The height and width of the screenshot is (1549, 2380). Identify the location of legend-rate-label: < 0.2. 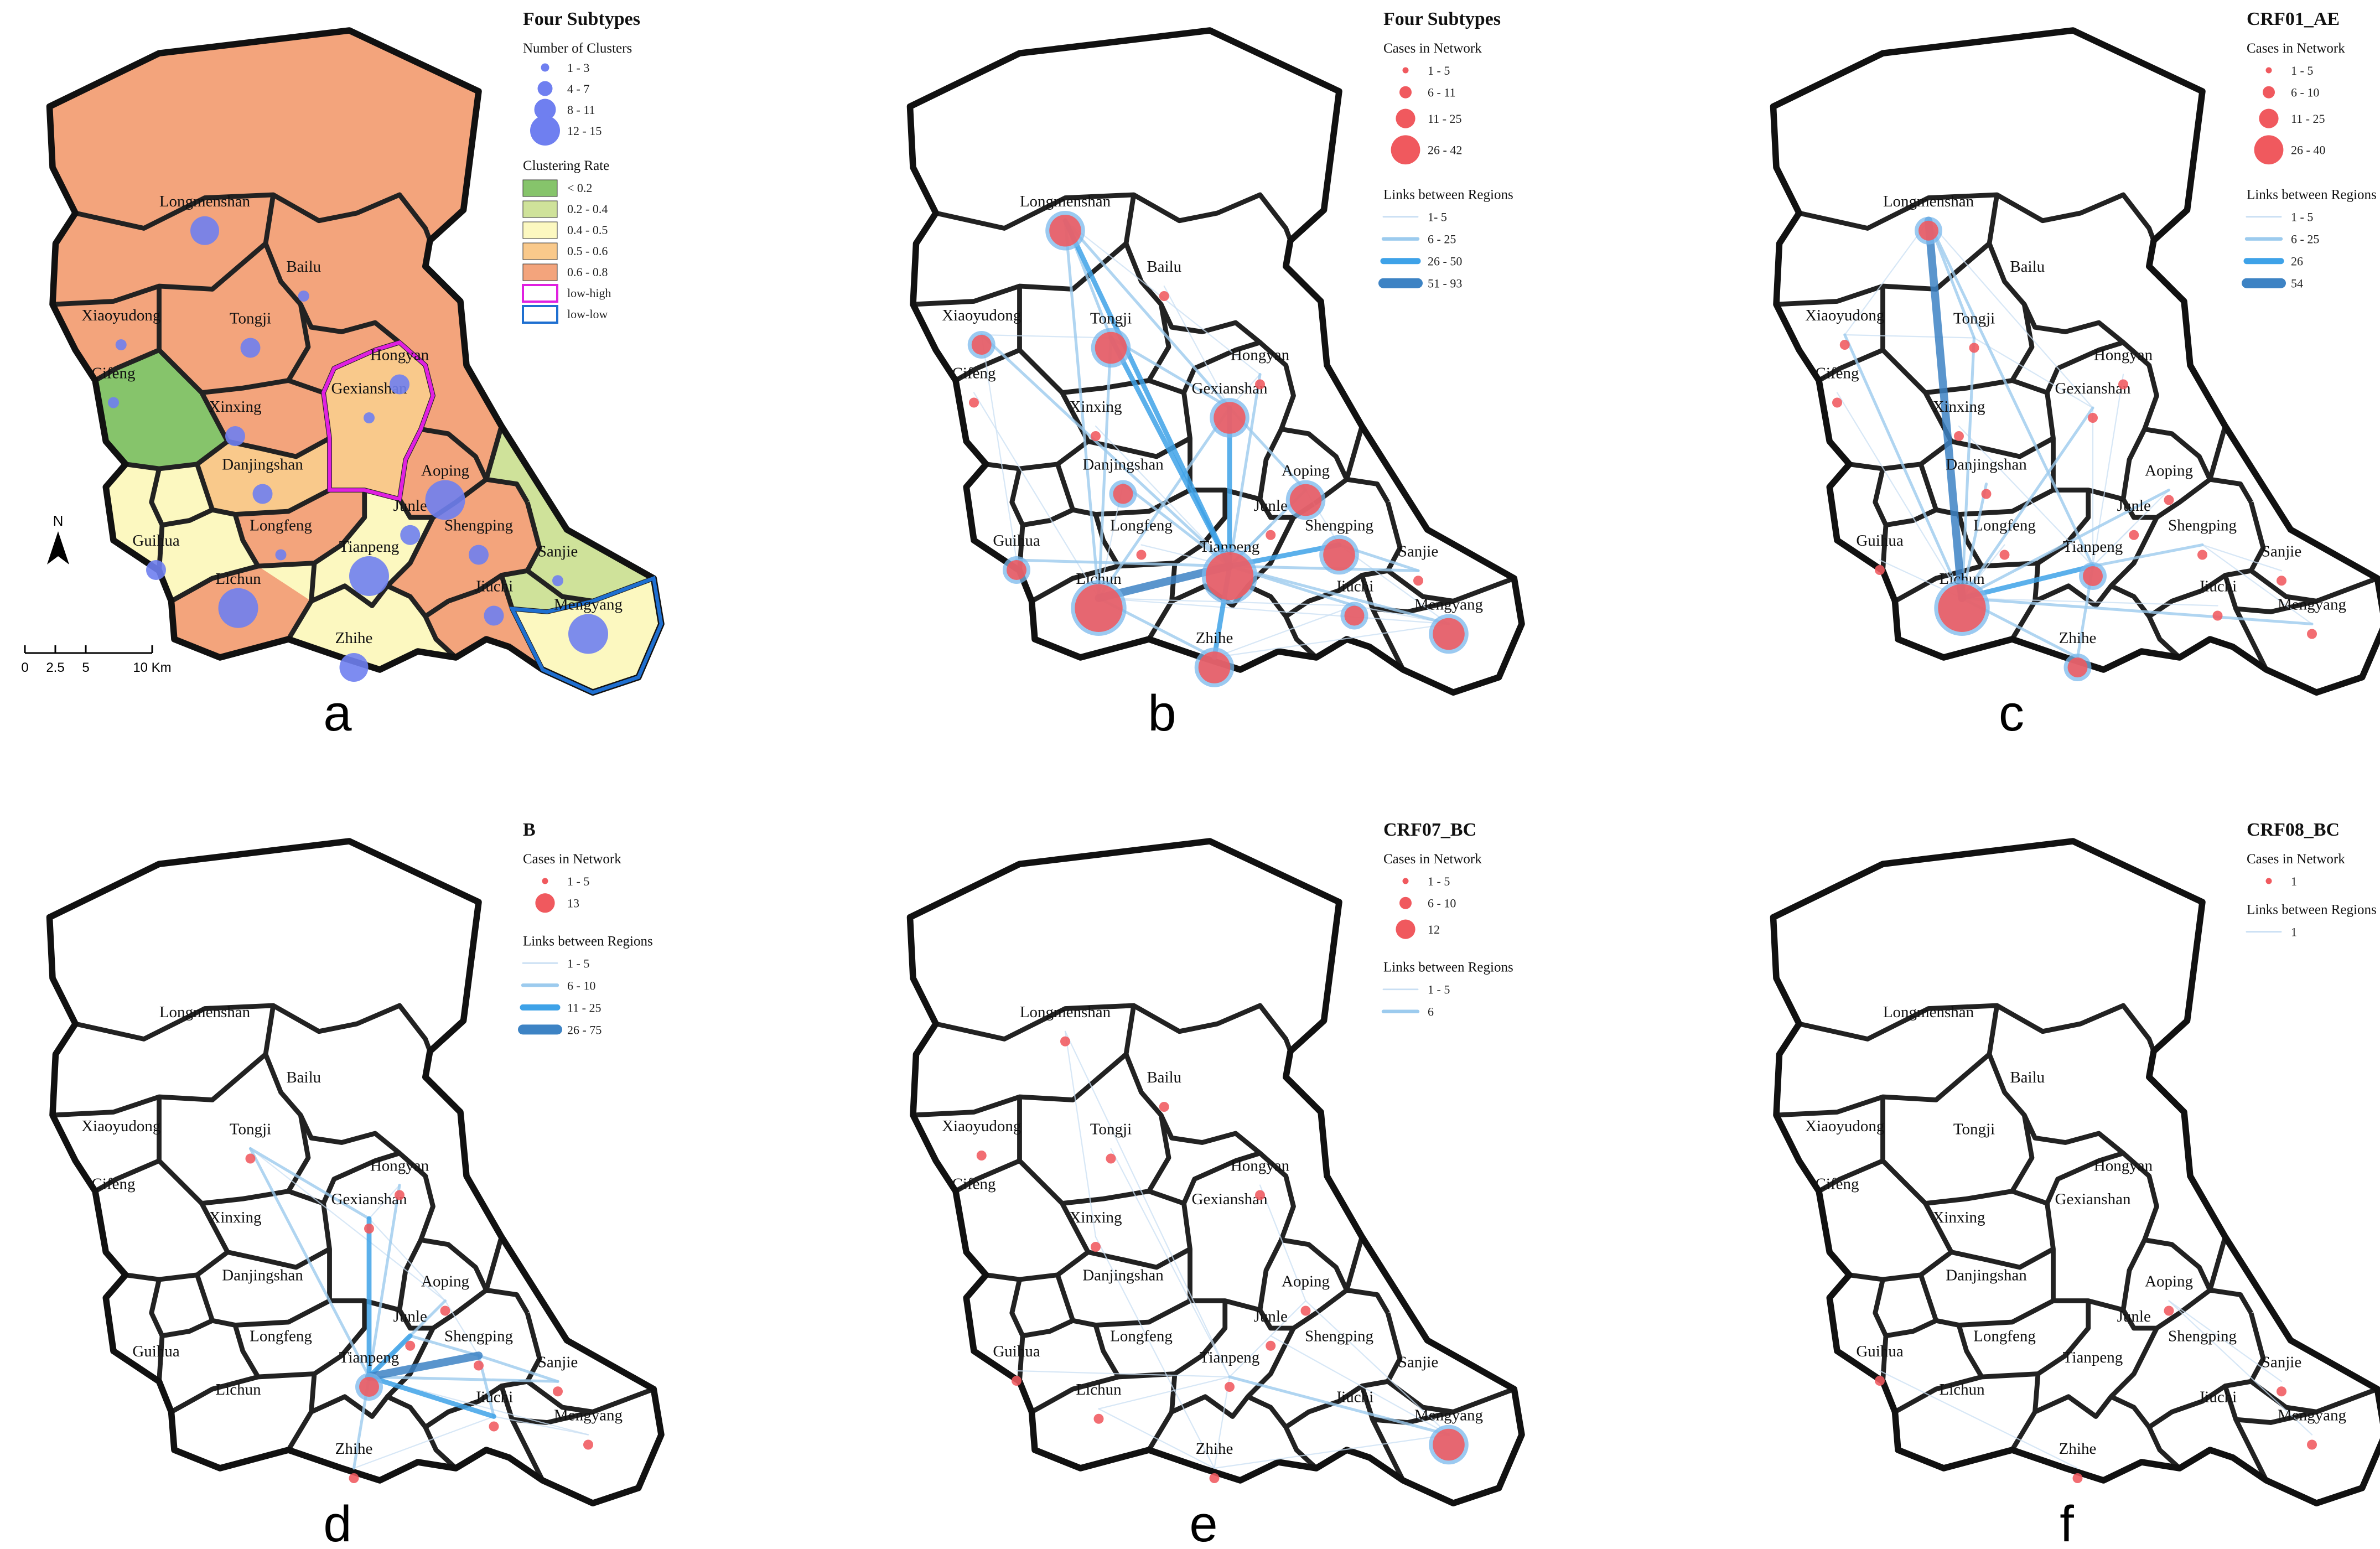
(579, 188).